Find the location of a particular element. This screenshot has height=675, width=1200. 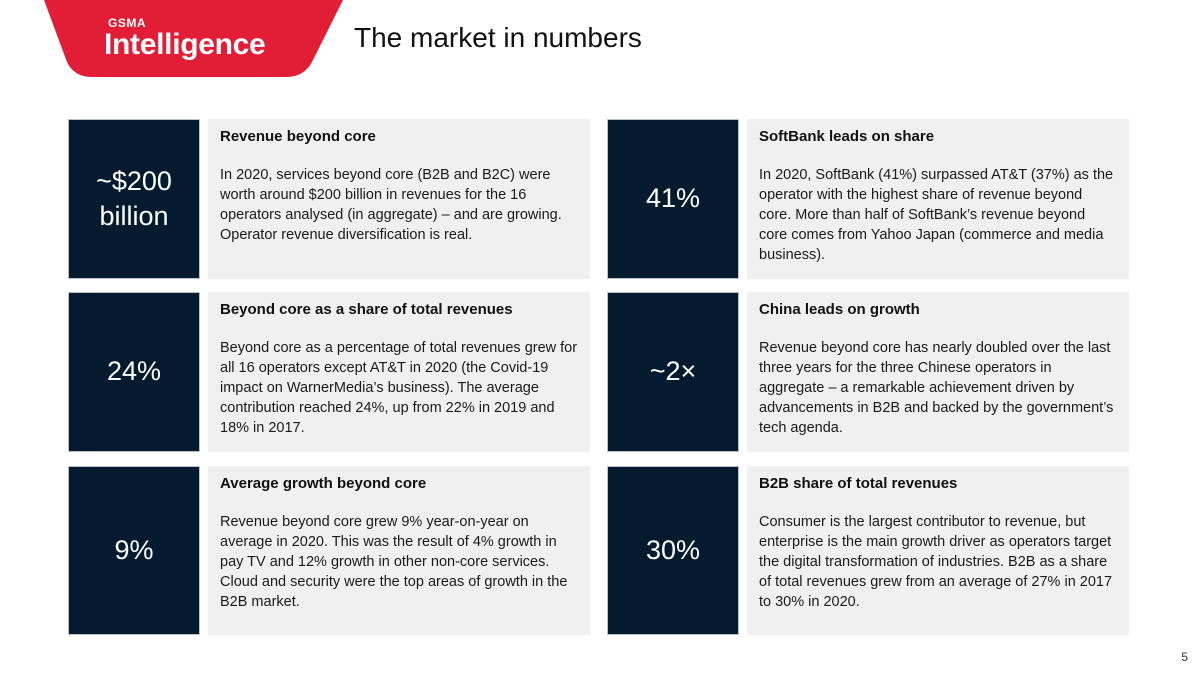

page-number: 5 is located at coordinates (1184, 657).